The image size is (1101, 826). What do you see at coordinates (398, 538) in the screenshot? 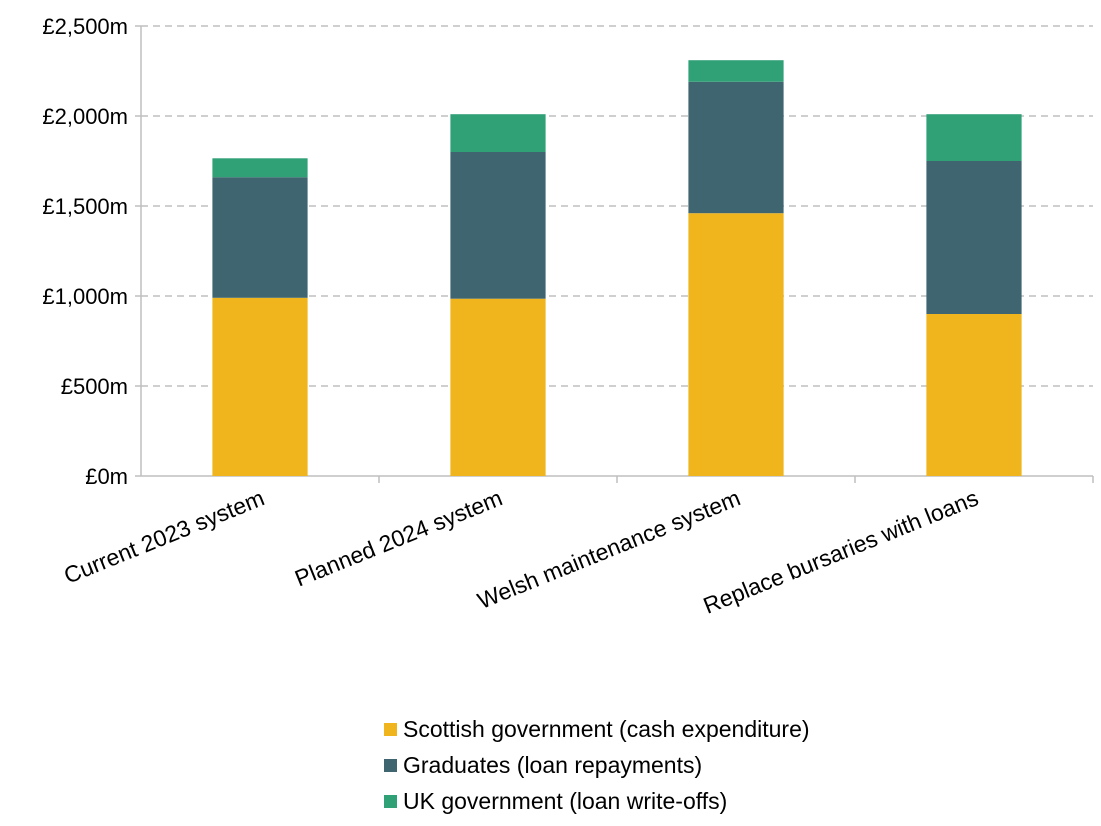
I see `x-tick-label: Planned 2024 system` at bounding box center [398, 538].